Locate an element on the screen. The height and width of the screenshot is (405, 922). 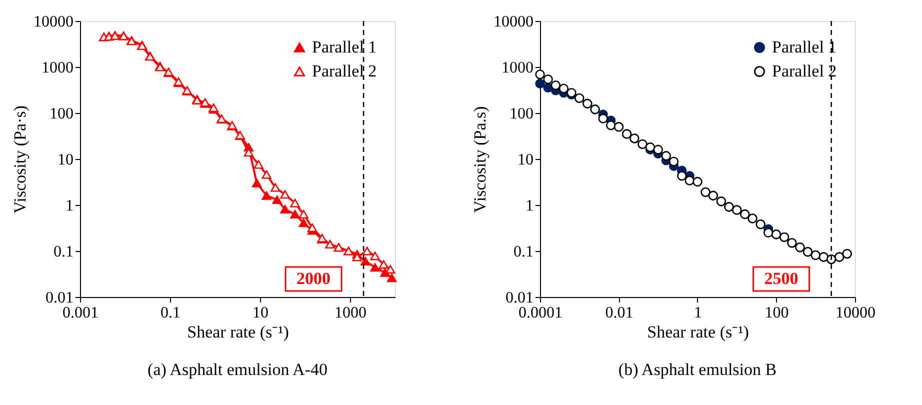
ref-line-label: 2000 is located at coordinates (313, 278).